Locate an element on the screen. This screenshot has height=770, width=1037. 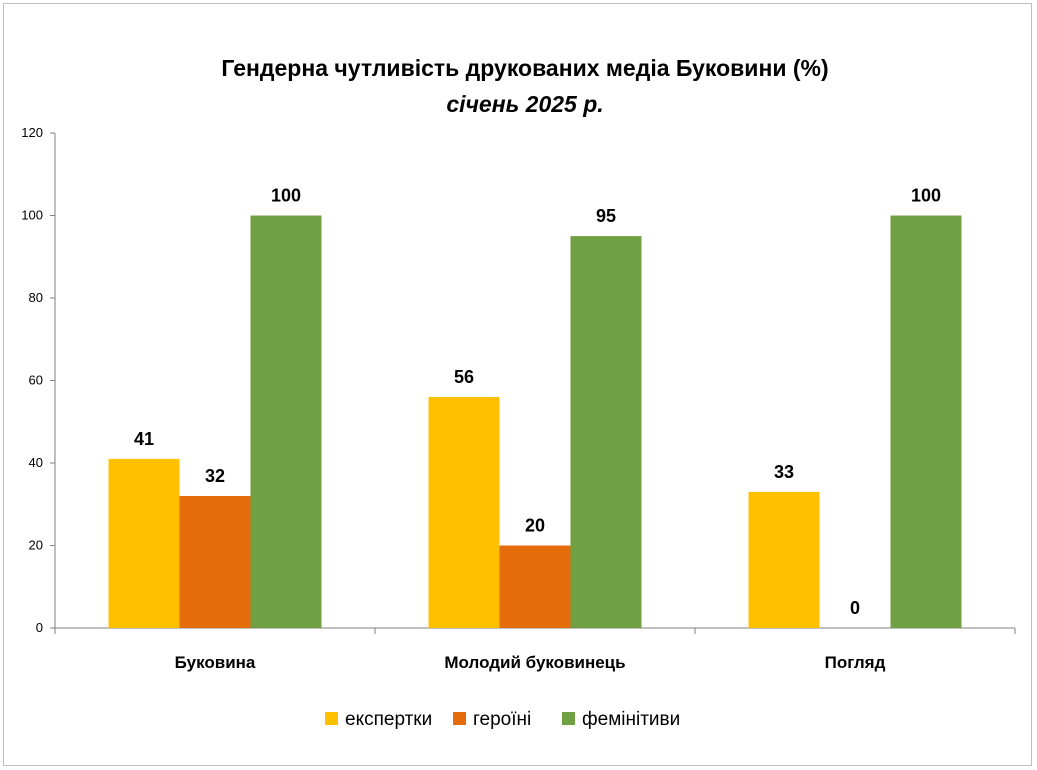
data-label: 20 is located at coordinates (535, 526).